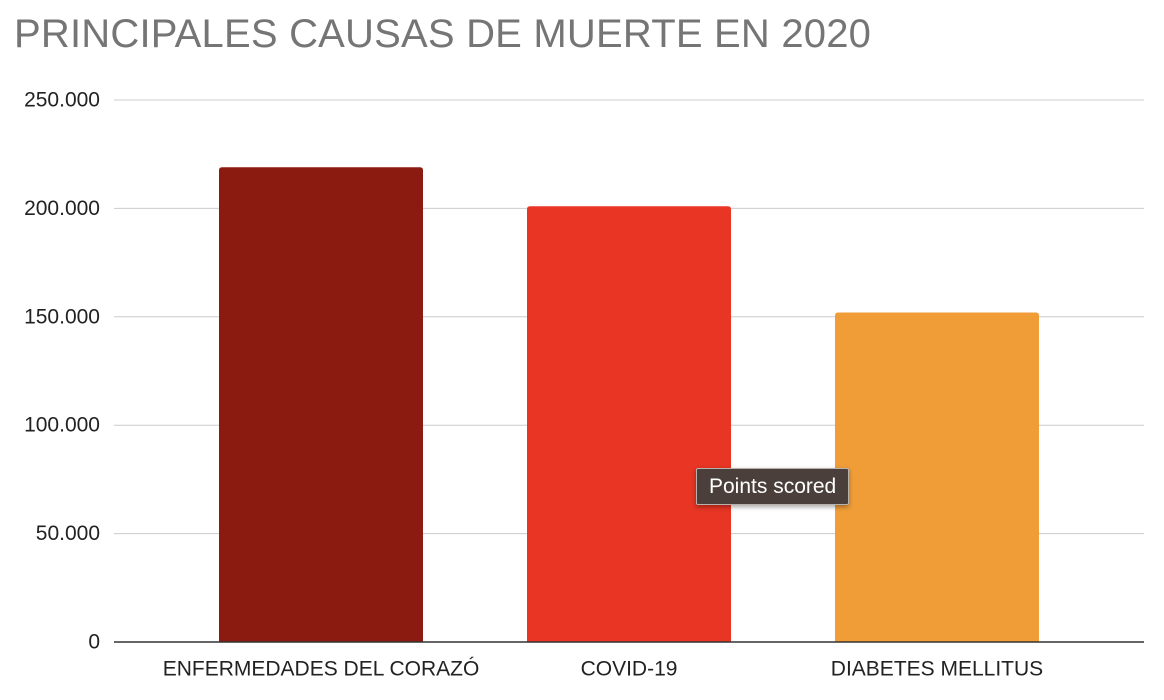 This screenshot has width=1164, height=700. I want to click on x-tick-label: DIABETES MELLITUS, so click(937, 669).